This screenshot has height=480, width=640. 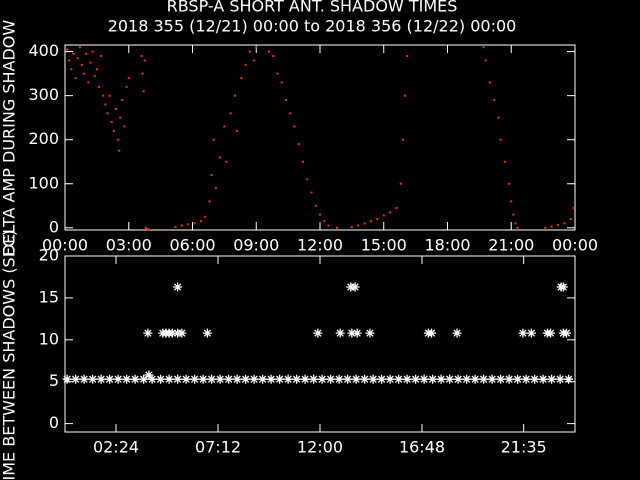 I want to click on x-tick-label: 12:00, so click(x=320, y=245).